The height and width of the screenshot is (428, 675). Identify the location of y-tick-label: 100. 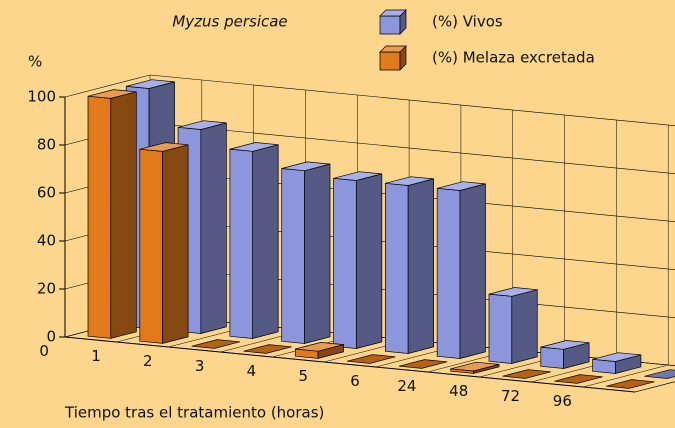
(41, 97).